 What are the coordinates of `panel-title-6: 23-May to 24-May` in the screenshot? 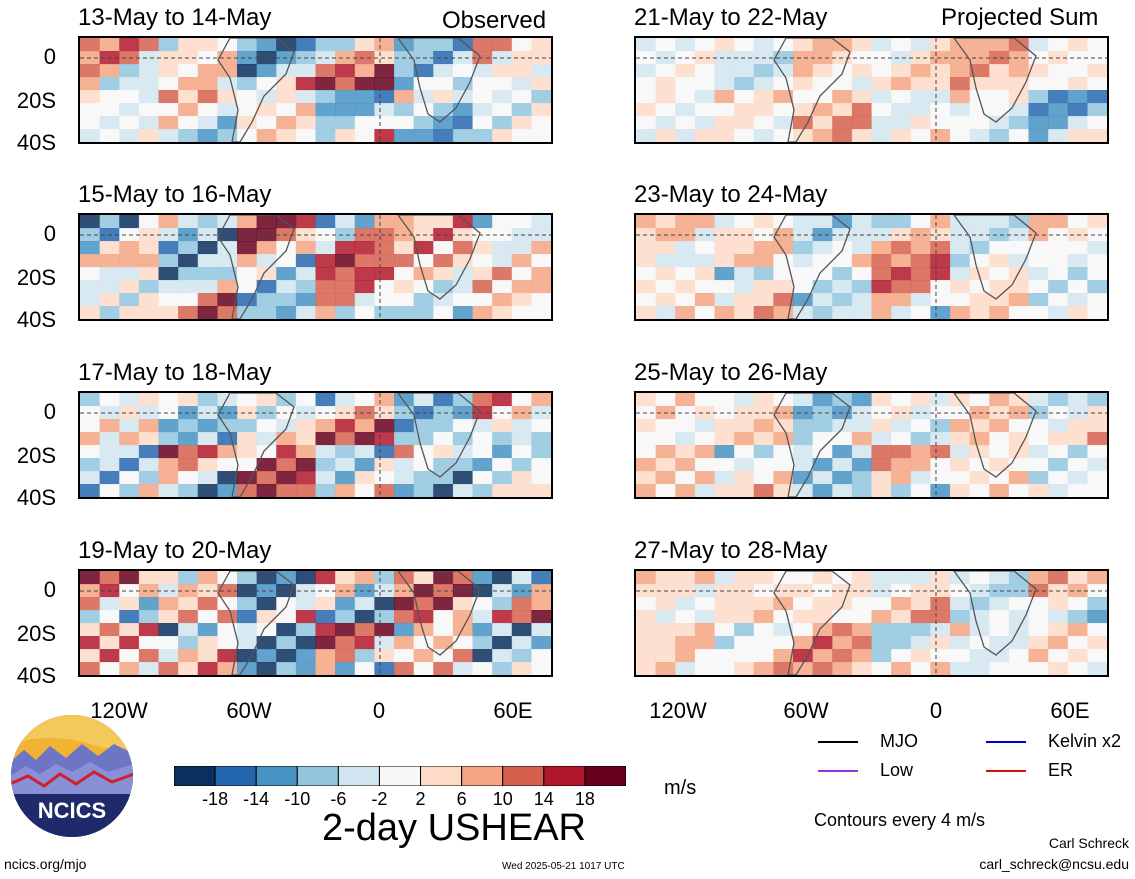 It's located at (731, 194).